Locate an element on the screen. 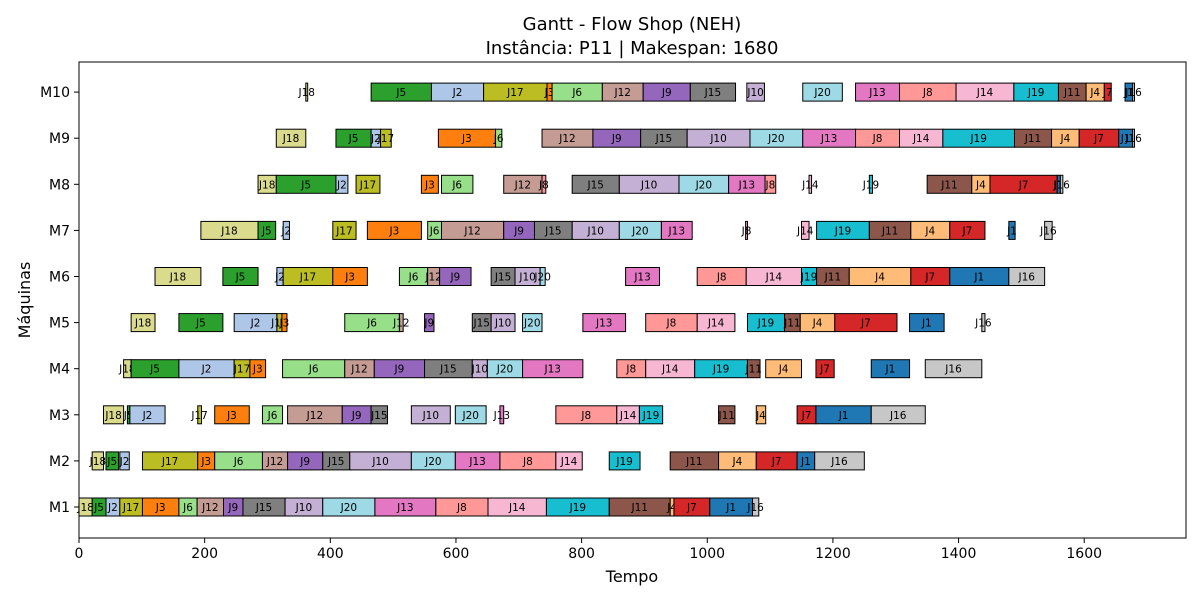 This screenshot has width=1200, height=600. gantt-bar-label: J10 is located at coordinates (430, 416).